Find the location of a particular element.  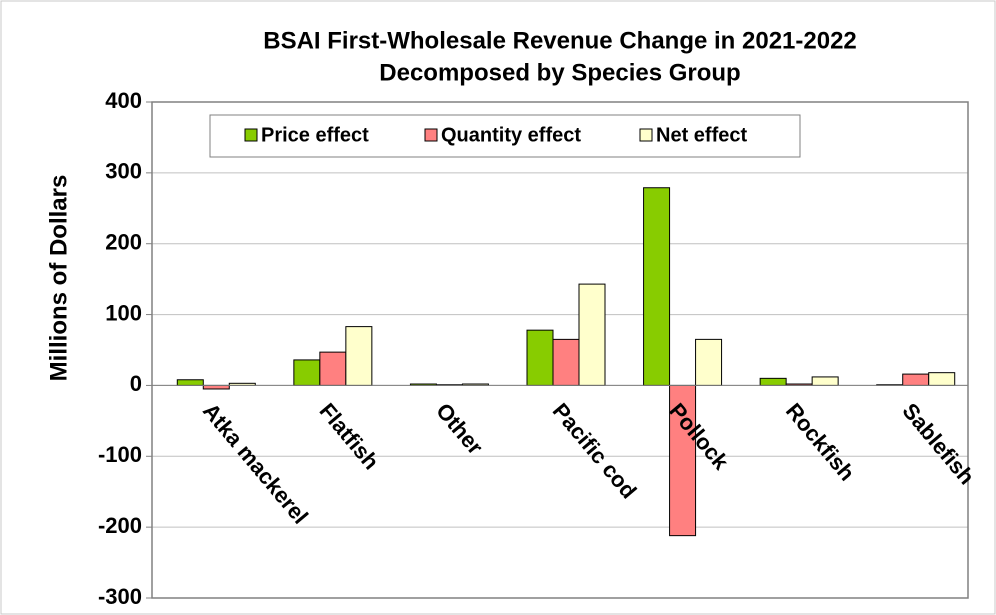

legend-box is located at coordinates (505, 136).